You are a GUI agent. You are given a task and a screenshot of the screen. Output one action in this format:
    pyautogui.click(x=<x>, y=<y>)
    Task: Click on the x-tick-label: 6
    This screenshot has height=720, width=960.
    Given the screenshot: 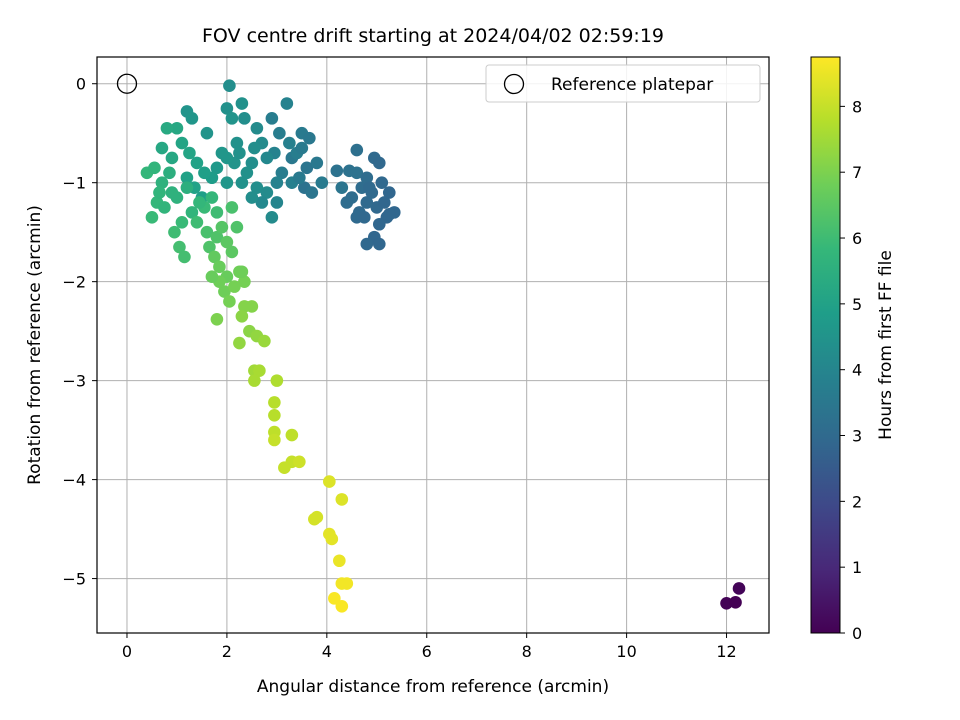 What is the action you would take?
    pyautogui.click(x=427, y=651)
    